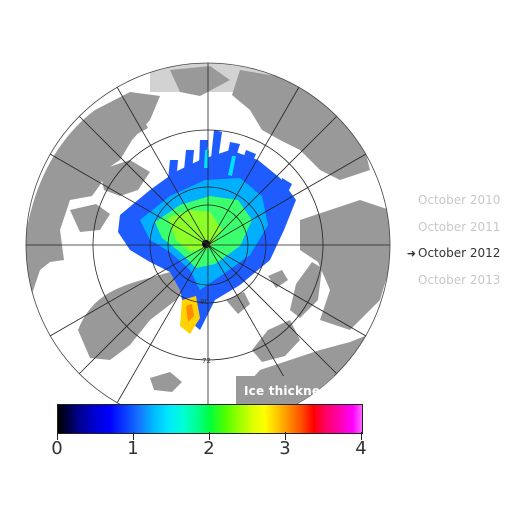 The height and width of the screenshot is (524, 520). Describe the element at coordinates (459, 200) in the screenshot. I see `year-label: October 2010` at that location.